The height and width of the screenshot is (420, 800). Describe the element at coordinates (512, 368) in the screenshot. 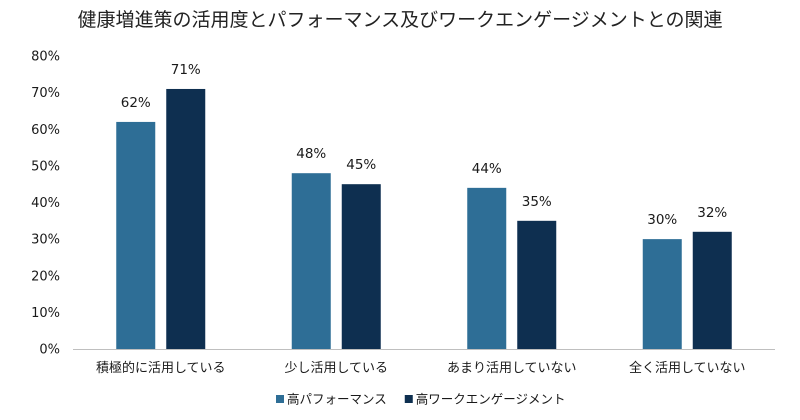

I see `category-label: あまり活用していない` at that location.